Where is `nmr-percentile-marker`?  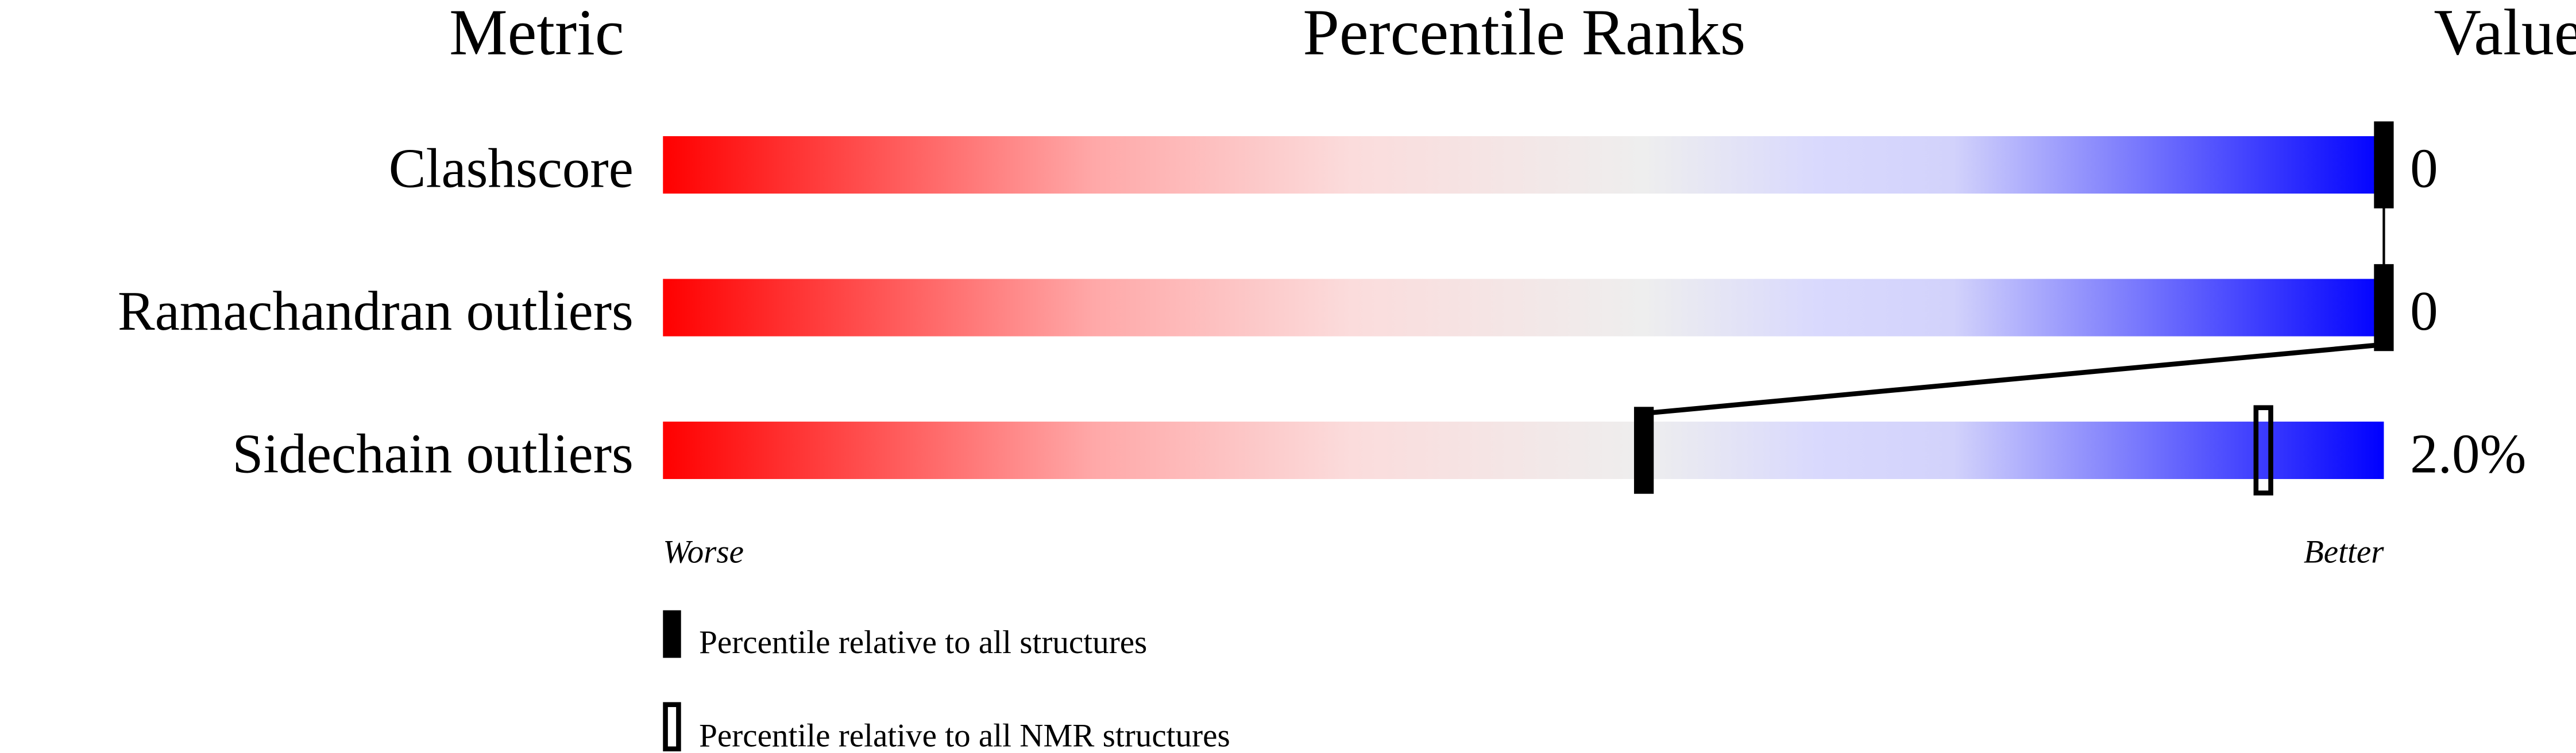
nmr-percentile-marker is located at coordinates (2263, 450).